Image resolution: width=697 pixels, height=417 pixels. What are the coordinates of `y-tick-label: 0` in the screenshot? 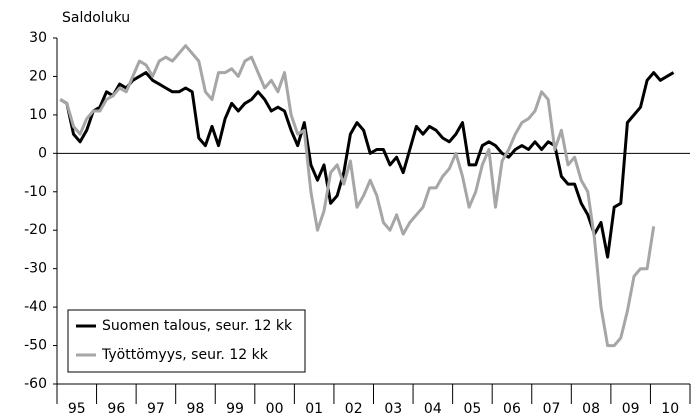 It's located at (42, 153).